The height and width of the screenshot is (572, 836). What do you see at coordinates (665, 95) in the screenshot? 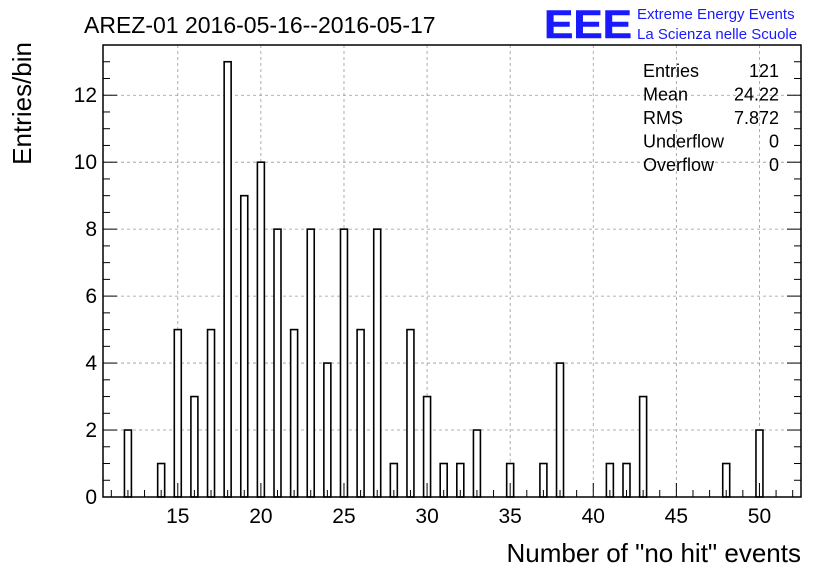
I see `stats-label: Mean` at bounding box center [665, 95].